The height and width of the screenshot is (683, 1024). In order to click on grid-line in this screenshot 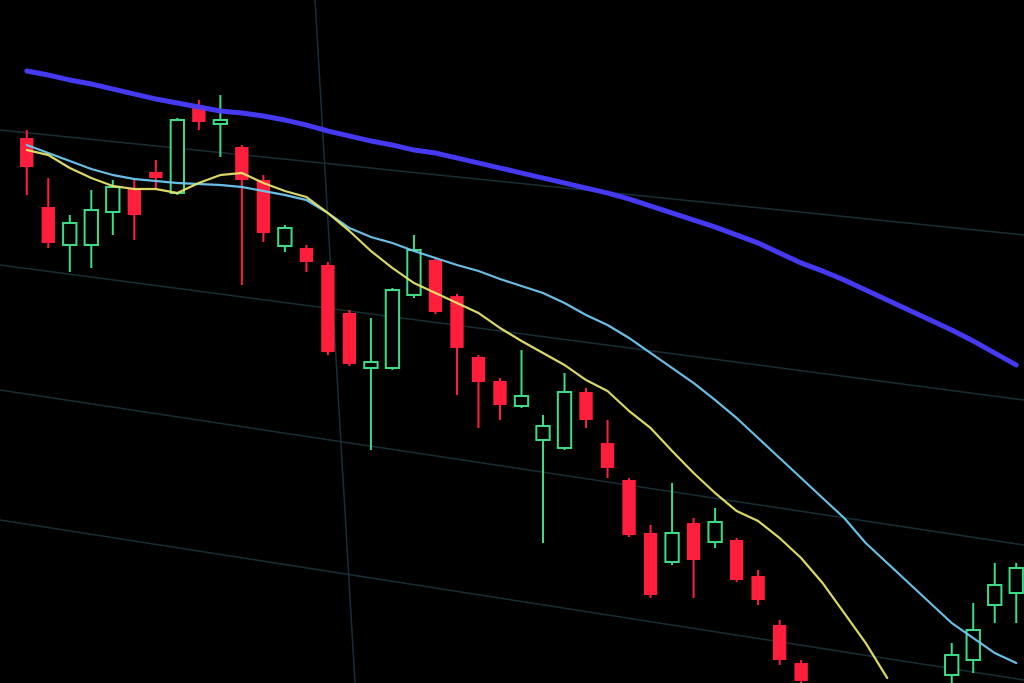, I will do `click(335, 341)`.